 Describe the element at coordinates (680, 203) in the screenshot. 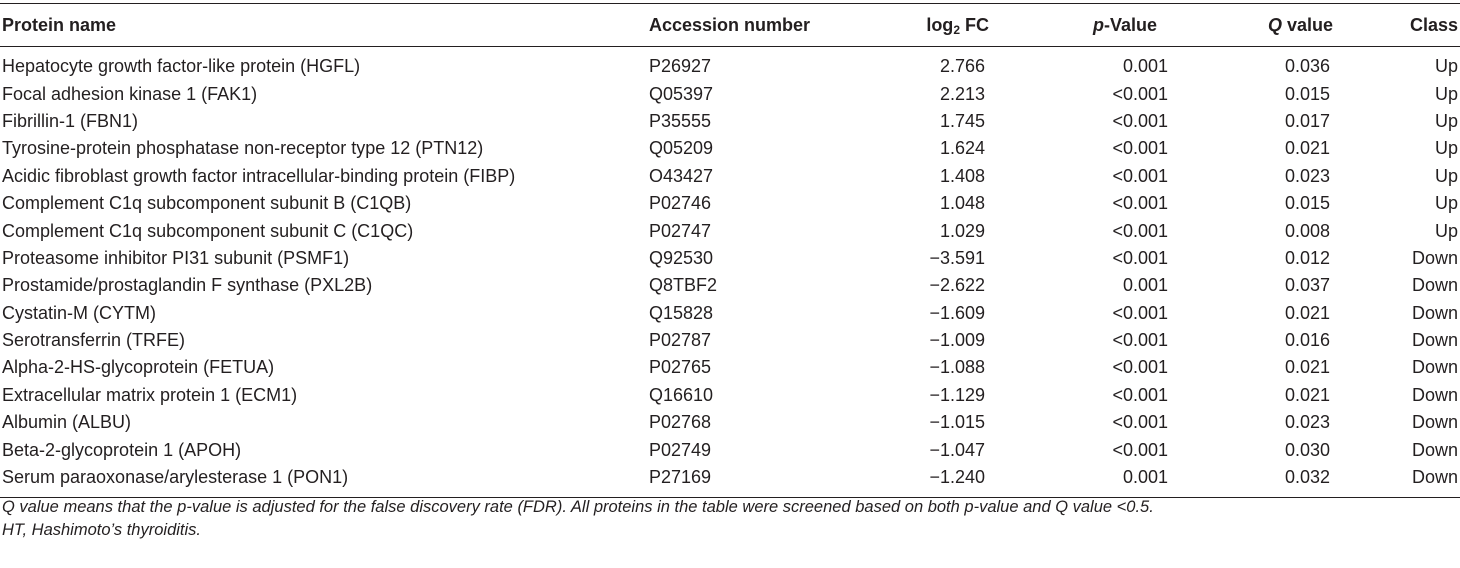

I see `cell-accession-number: P02746` at that location.